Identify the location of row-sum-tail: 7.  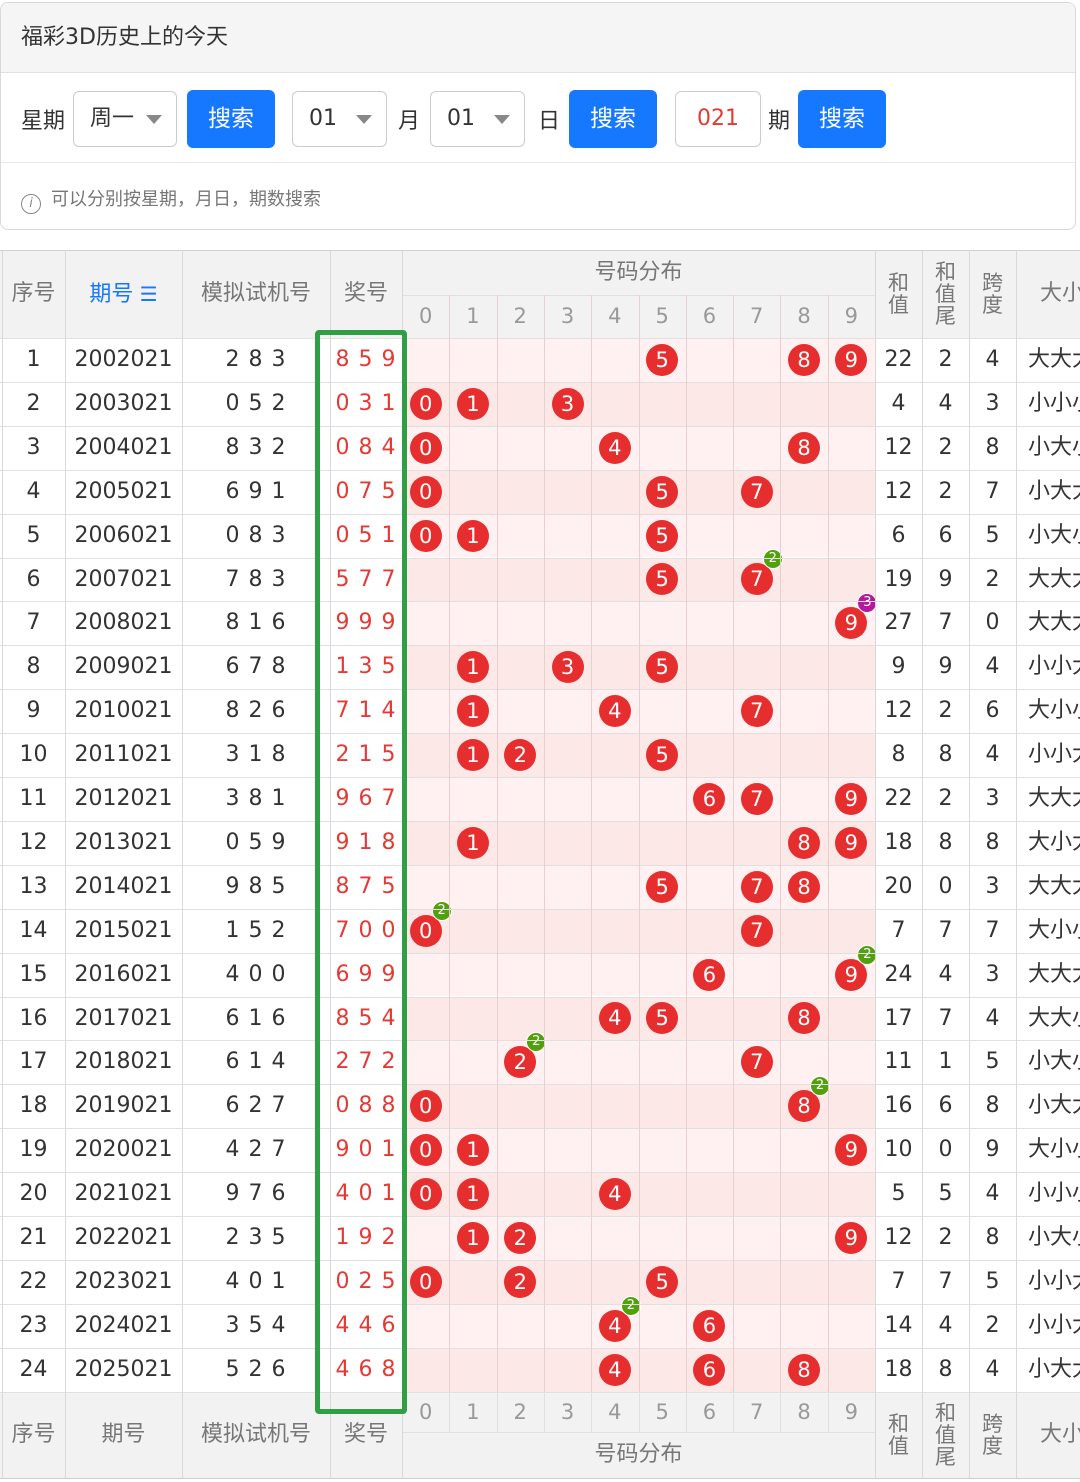
(945, 623).